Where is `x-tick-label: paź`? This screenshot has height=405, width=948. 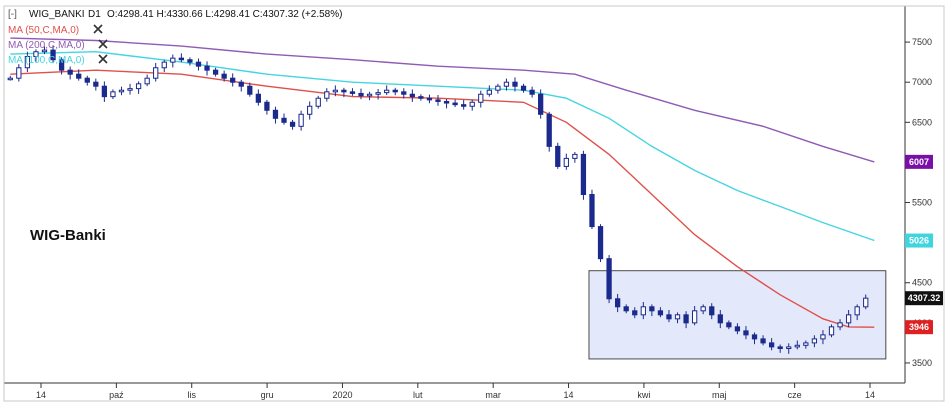 x-tick-label: paź is located at coordinates (116, 395).